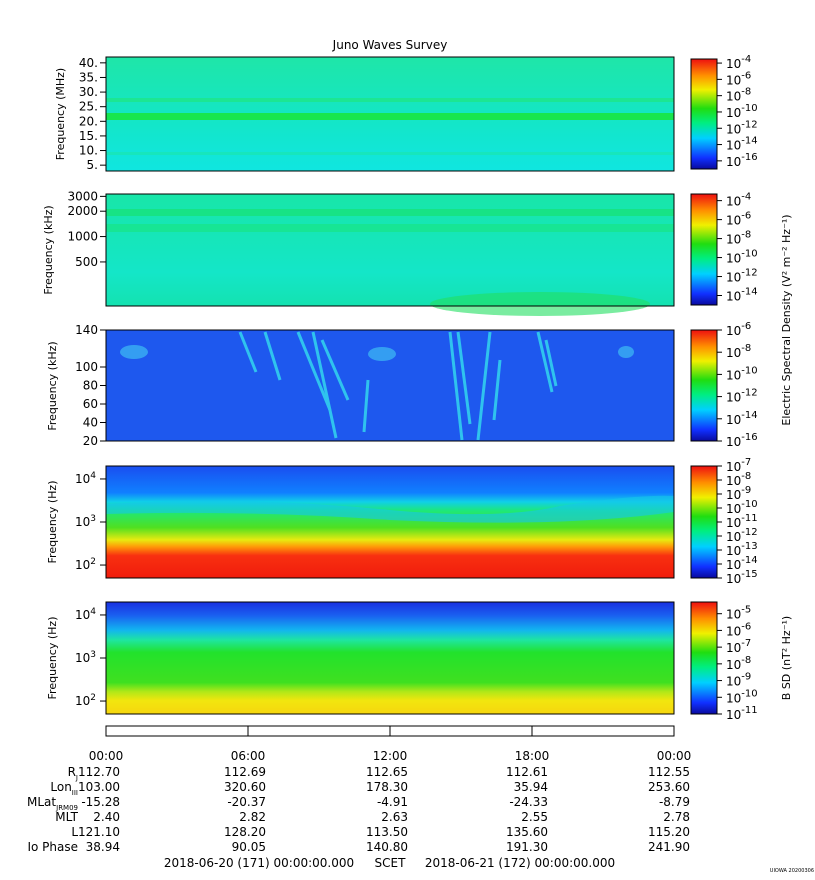 The height and width of the screenshot is (880, 815). Describe the element at coordinates (669, 772) in the screenshot. I see `ephemeris-value: 112.55` at that location.